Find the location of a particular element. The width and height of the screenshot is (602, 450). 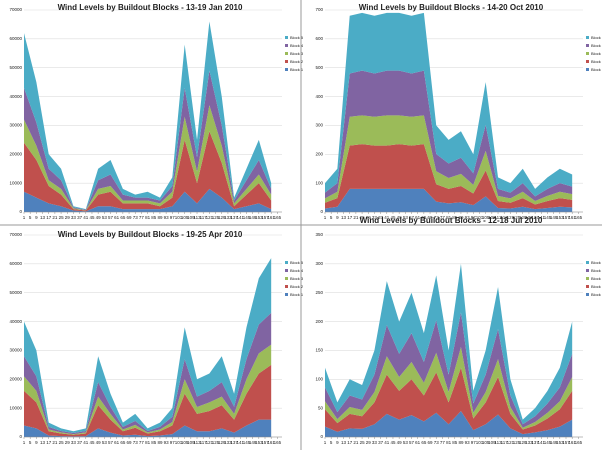

x-tick-label: 129 is located at coordinates (523, 217).